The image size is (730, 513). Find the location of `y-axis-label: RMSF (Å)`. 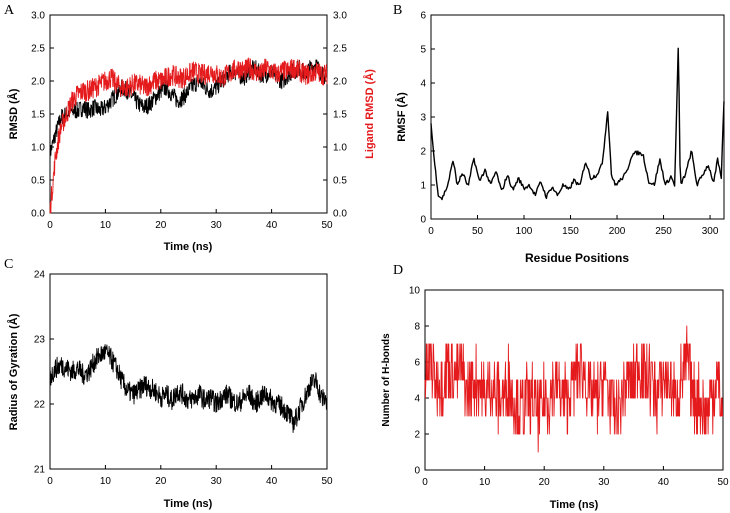

y-axis-label: RMSF (Å) is located at coordinates (401, 117).